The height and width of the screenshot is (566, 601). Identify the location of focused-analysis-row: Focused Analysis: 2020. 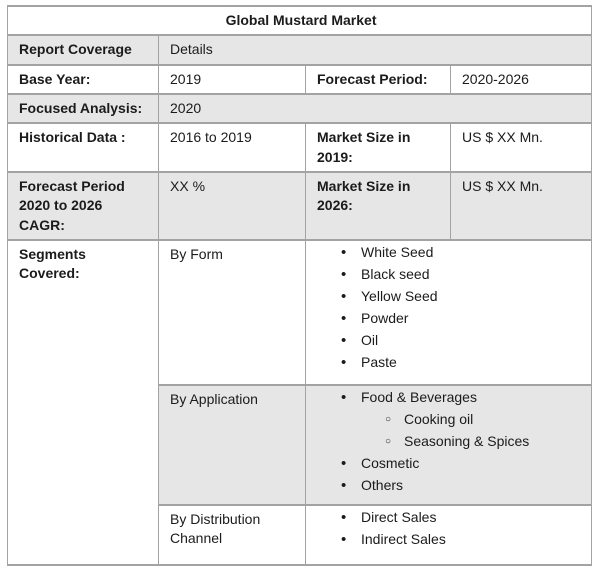
(300, 108).